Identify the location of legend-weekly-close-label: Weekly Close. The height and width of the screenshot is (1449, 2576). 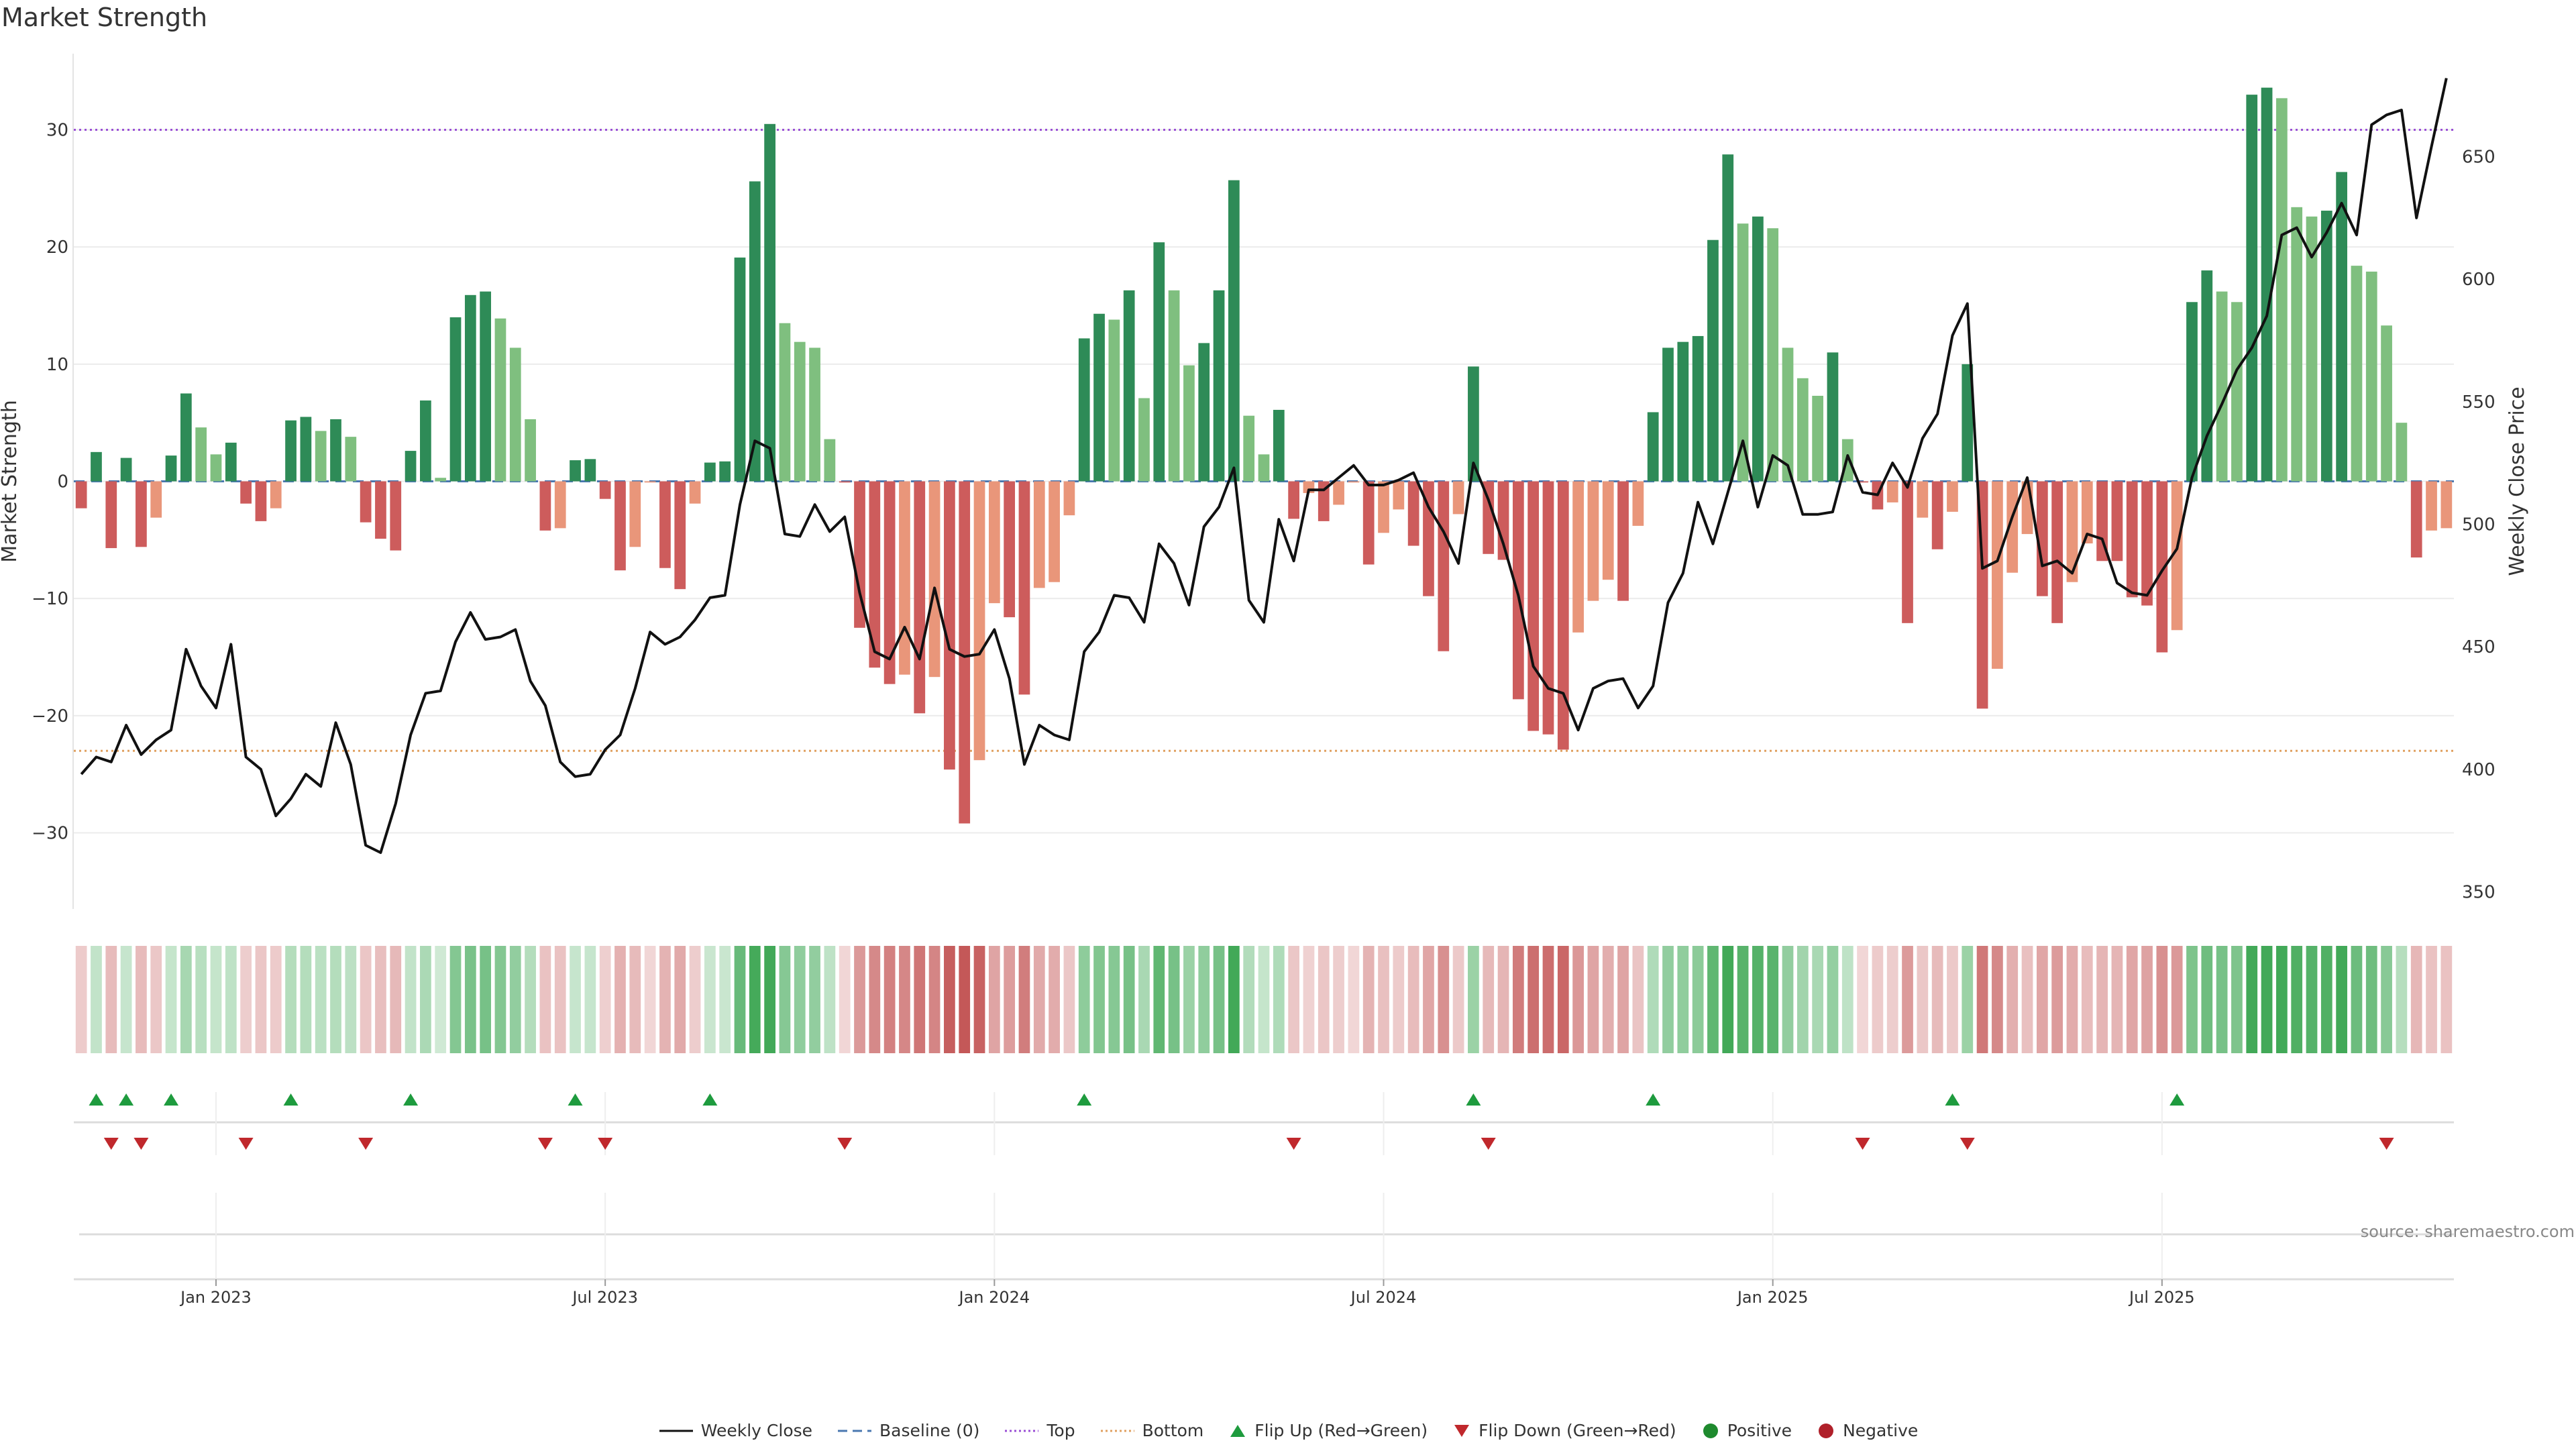
(756, 1430).